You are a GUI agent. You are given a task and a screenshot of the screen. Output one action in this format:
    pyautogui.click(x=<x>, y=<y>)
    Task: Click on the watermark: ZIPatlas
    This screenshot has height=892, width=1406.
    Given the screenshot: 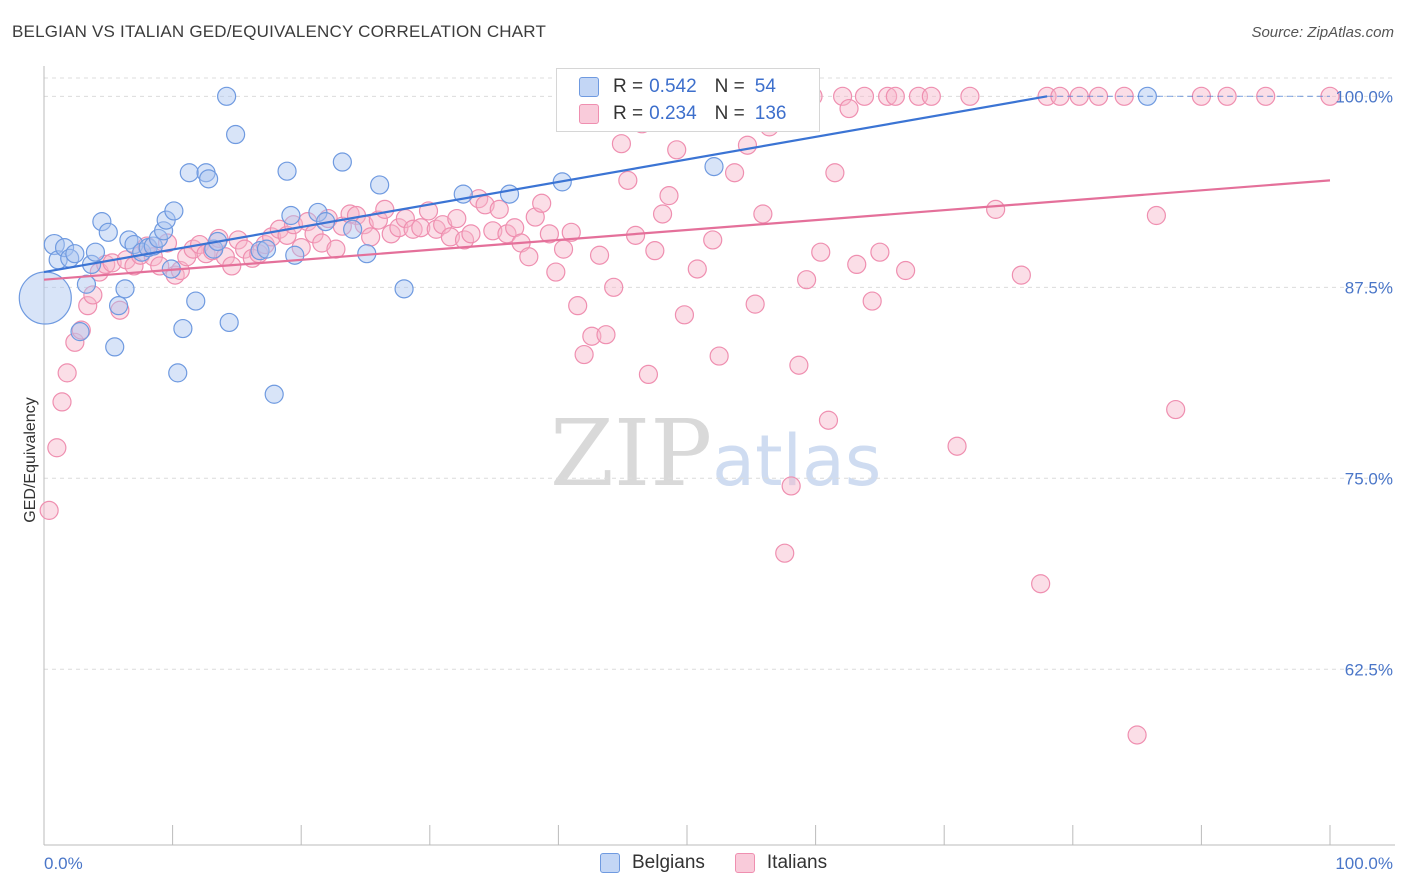 What is the action you would take?
    pyautogui.click(x=715, y=453)
    